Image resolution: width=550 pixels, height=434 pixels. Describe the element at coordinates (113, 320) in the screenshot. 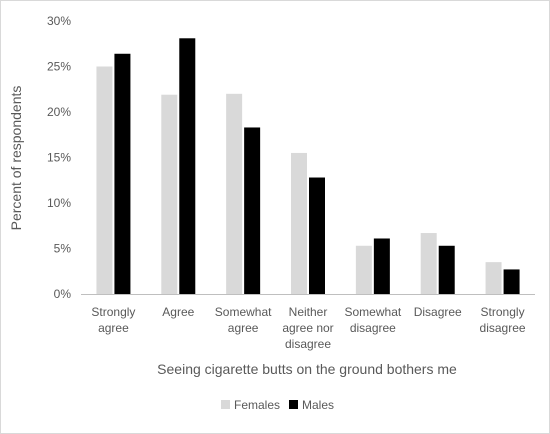

I see `x-tick-label: Strongly agree` at that location.